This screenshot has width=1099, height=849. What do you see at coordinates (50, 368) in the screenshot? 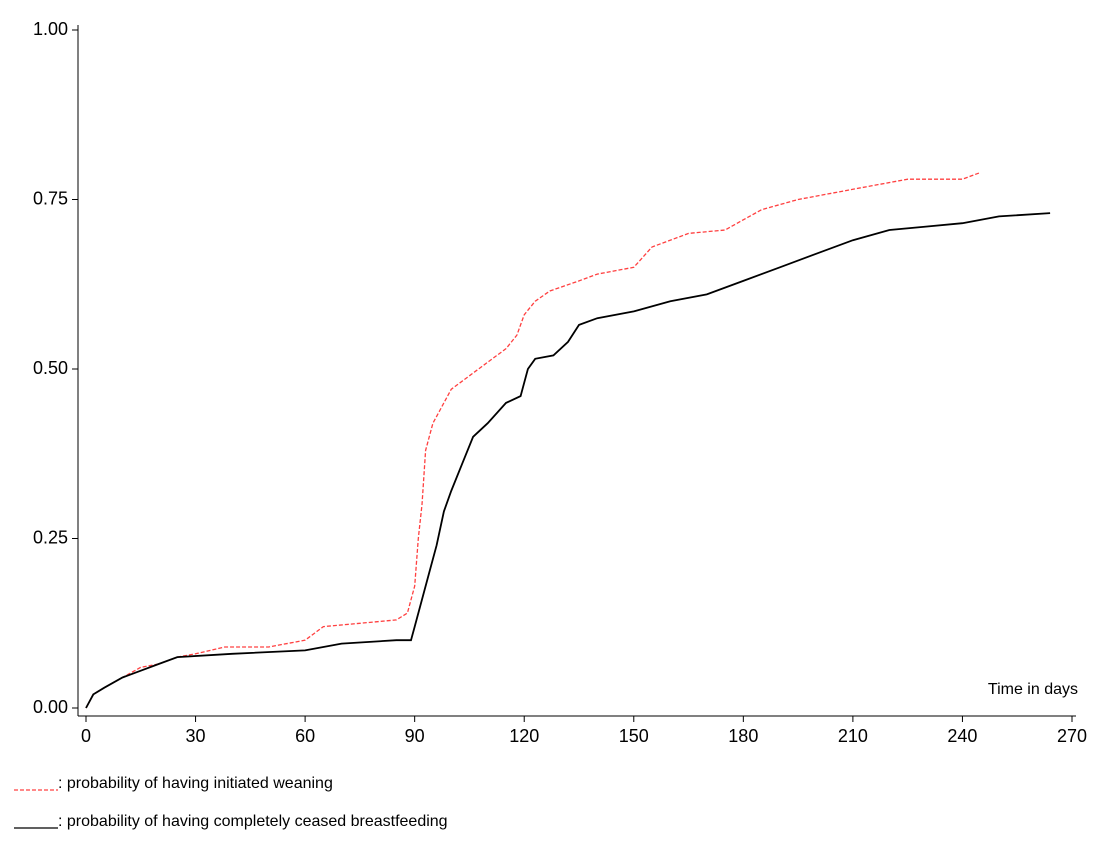
I see `y-tick-label: 0.50` at bounding box center [50, 368].